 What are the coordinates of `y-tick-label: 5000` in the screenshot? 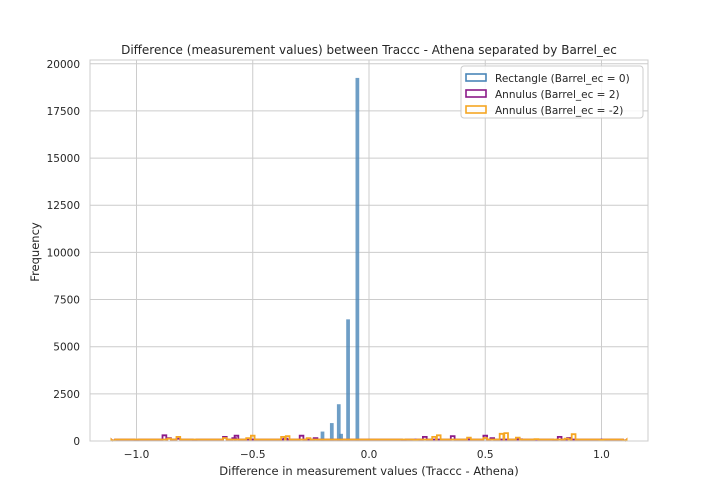 It's located at (66, 348).